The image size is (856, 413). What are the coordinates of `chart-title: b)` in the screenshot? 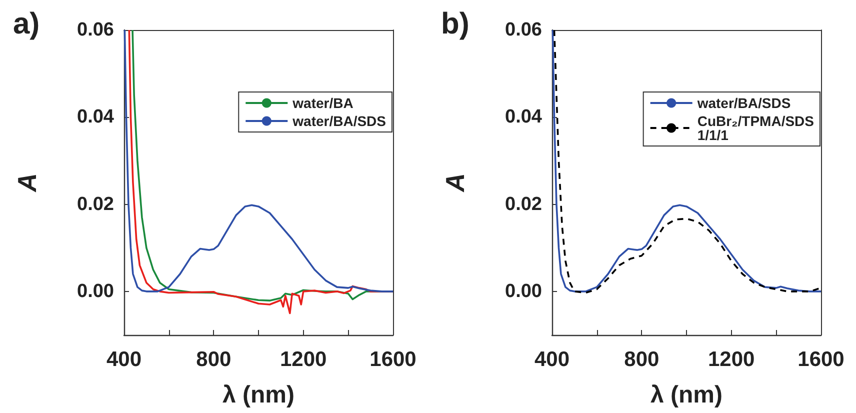 It's located at (455, 24).